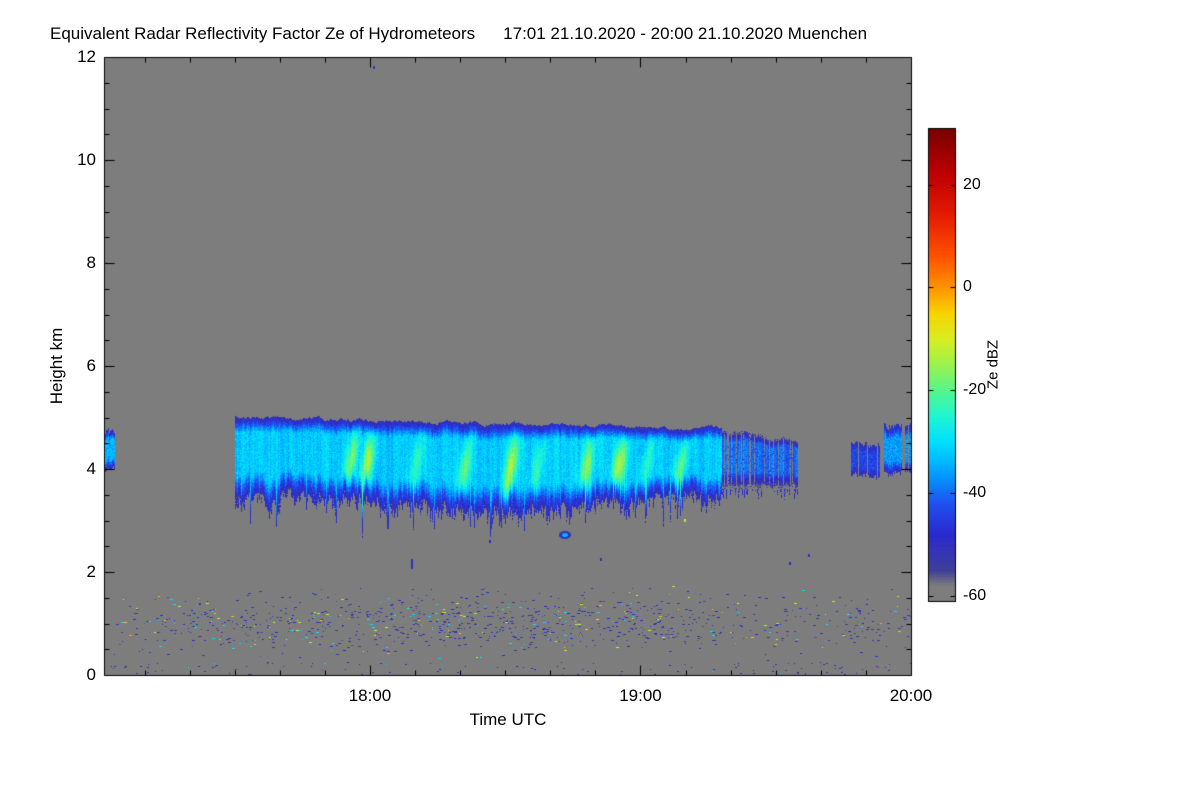 The height and width of the screenshot is (800, 1200). I want to click on x-axis-label: Time UTC, so click(508, 719).